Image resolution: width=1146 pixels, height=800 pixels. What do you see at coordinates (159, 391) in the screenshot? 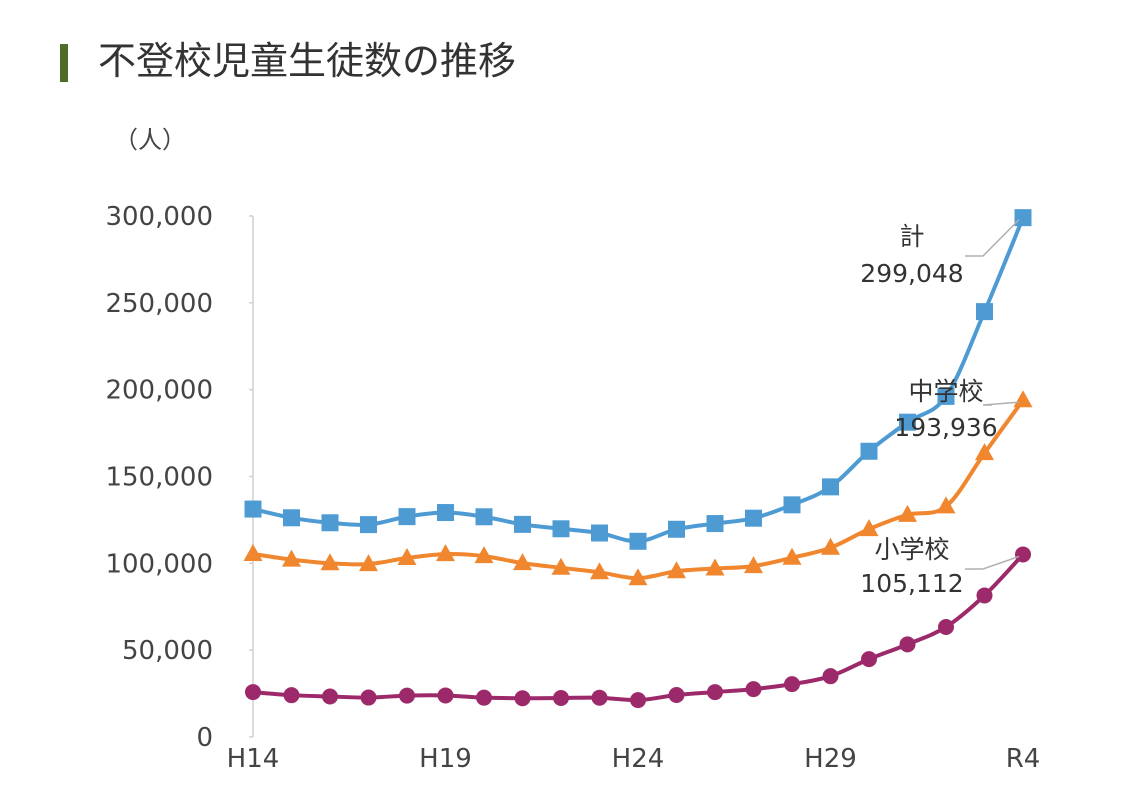
I see `y-tick-label: 200,000` at bounding box center [159, 391].